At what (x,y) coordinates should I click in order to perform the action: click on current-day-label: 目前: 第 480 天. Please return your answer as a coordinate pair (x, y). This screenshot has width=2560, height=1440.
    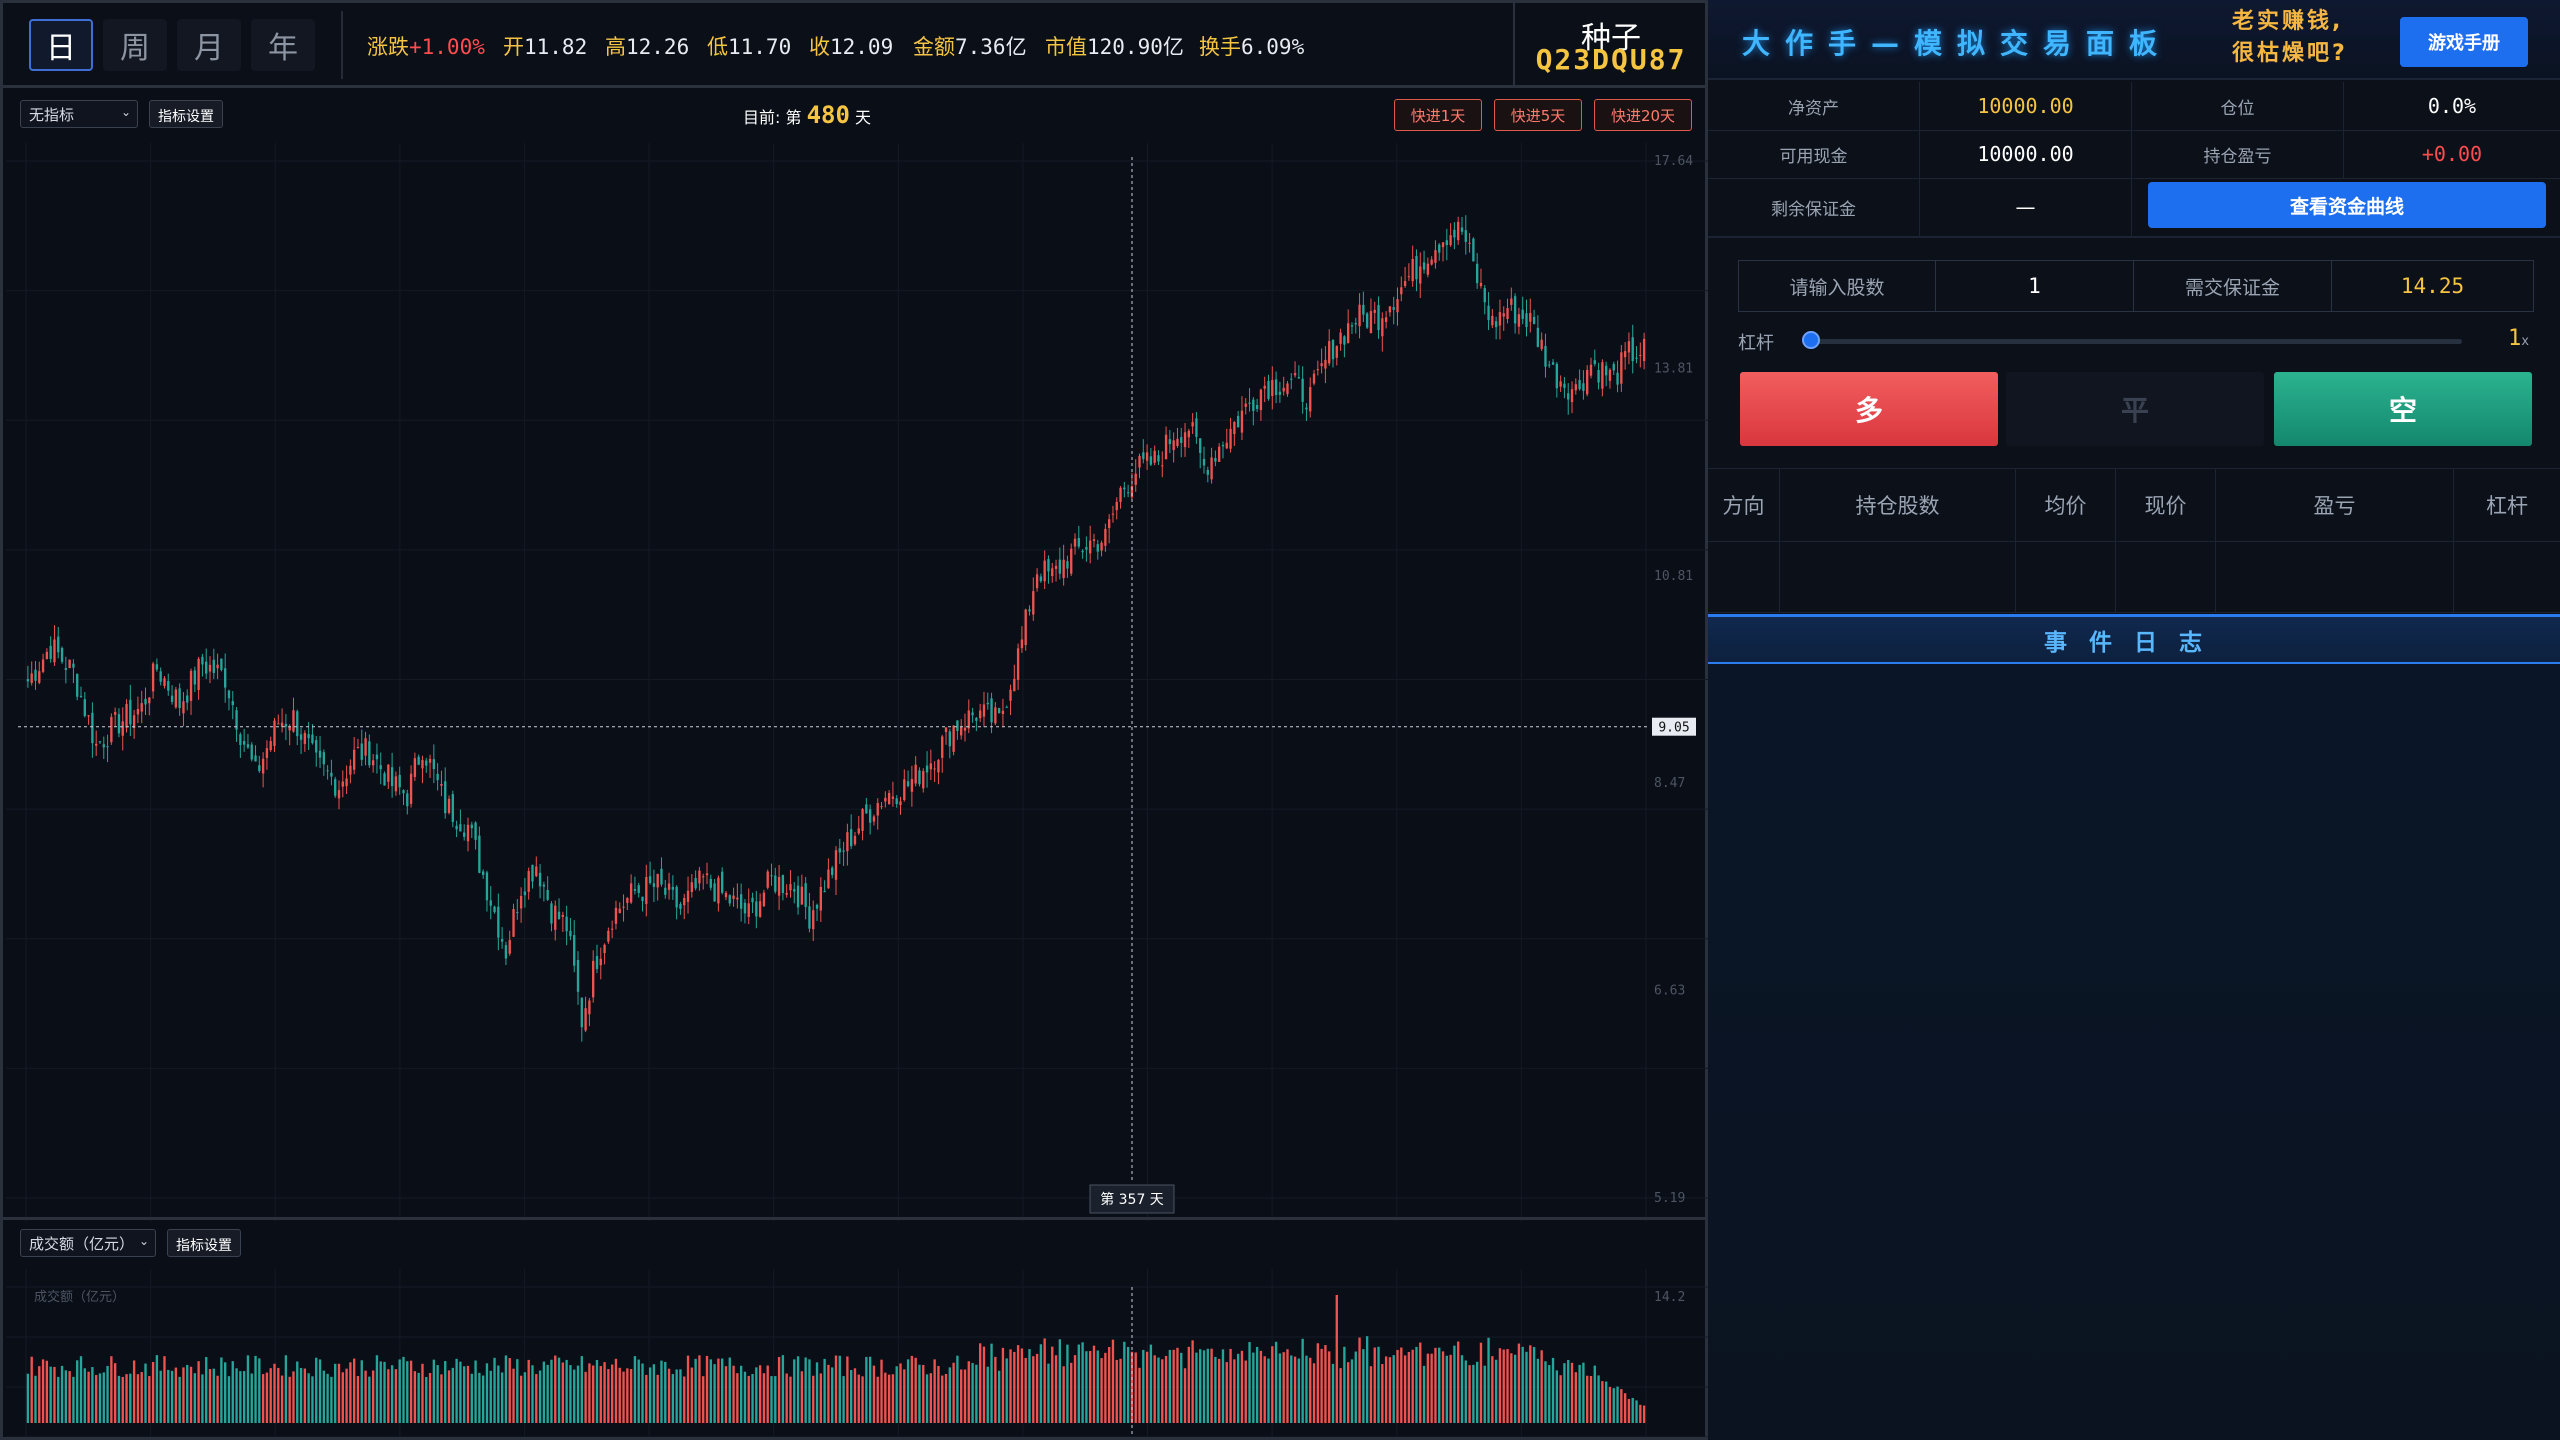
    Looking at the image, I should click on (807, 115).